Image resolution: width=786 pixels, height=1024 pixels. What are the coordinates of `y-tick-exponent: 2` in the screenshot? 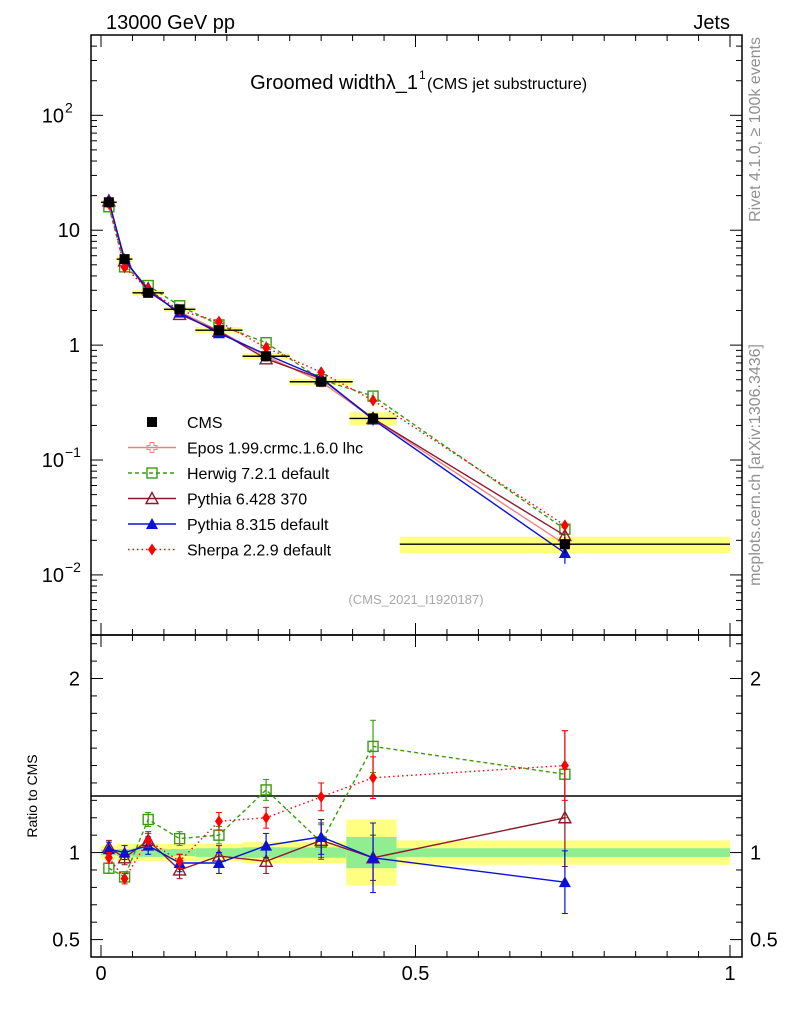 It's located at (69, 107).